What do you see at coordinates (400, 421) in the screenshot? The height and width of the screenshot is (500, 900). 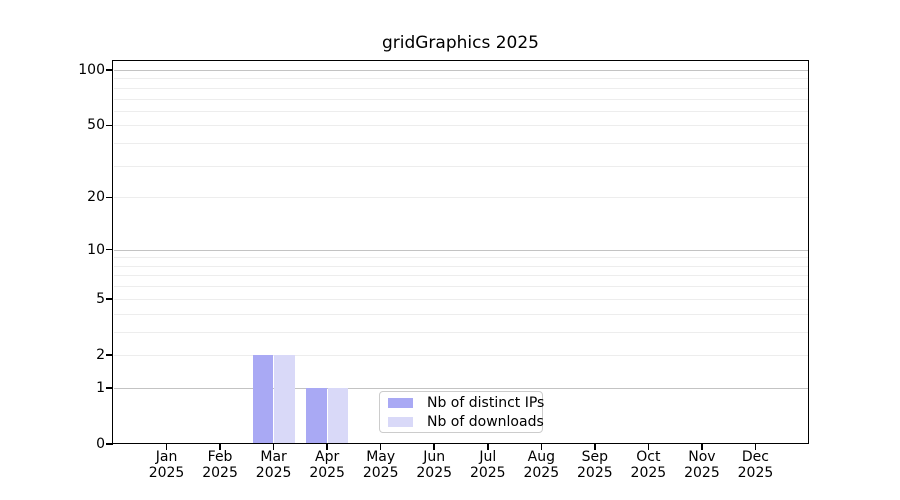 I see `legend-swatch-downloads` at bounding box center [400, 421].